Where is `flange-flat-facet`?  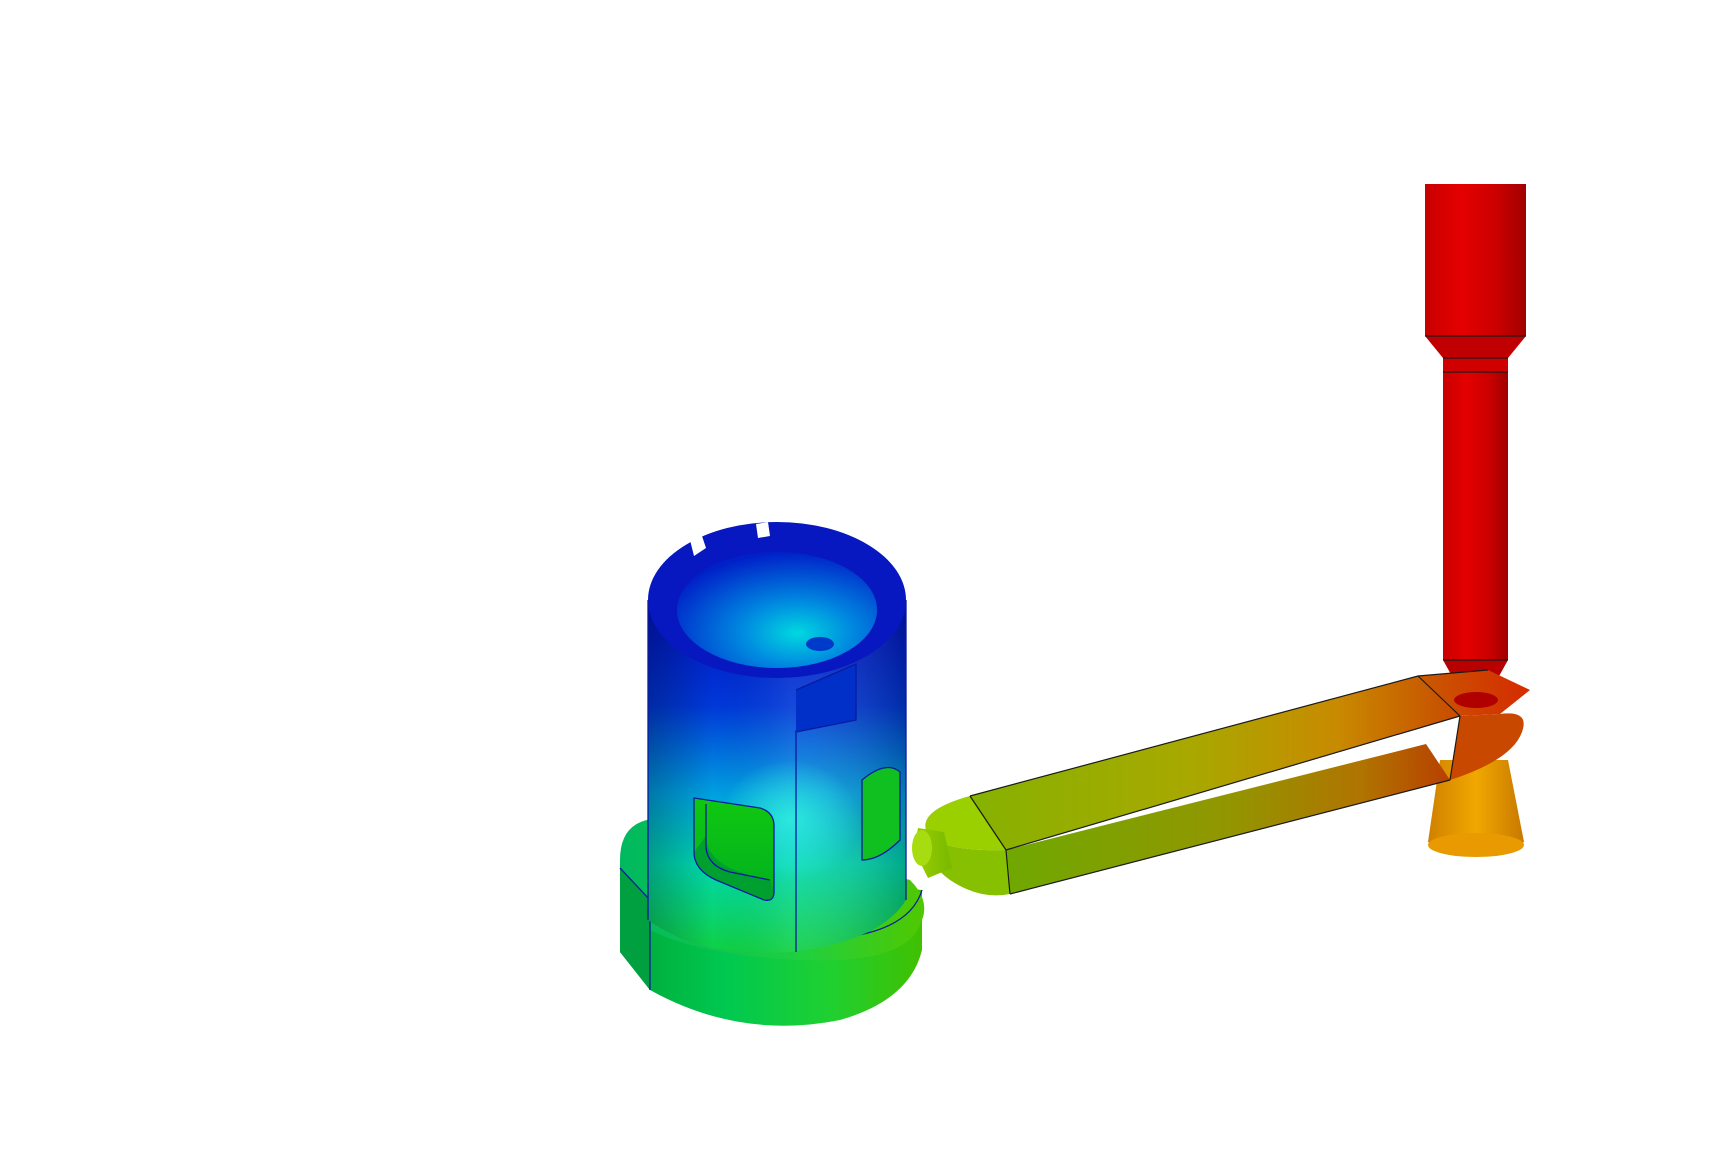
flange-flat-facet is located at coordinates (635, 929).